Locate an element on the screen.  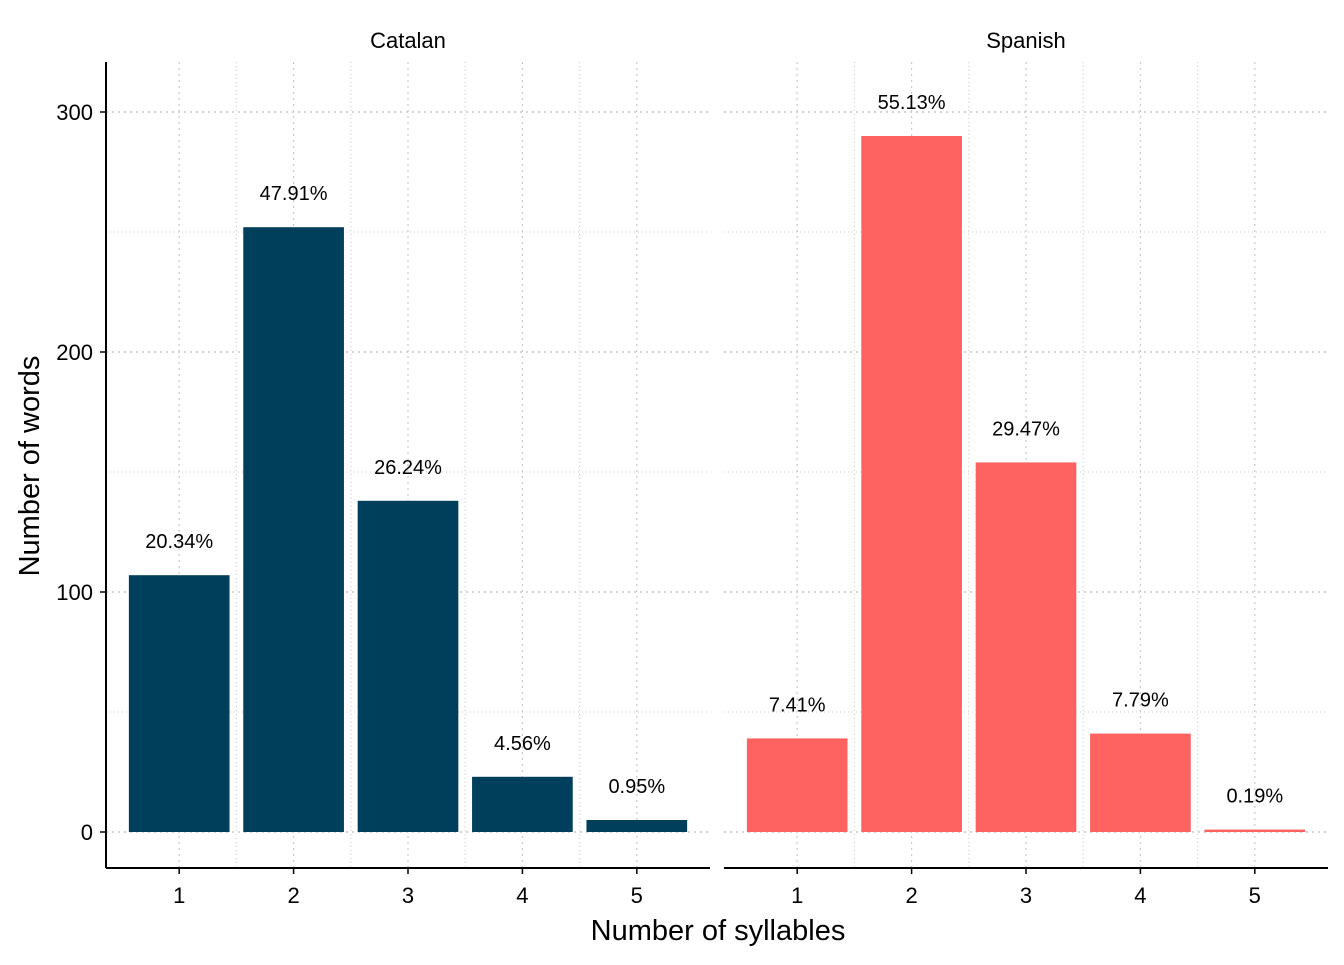
data-label: 7.41% is located at coordinates (797, 705).